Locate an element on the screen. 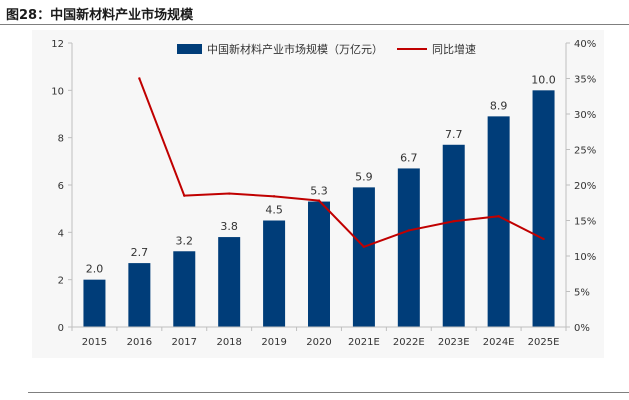 The height and width of the screenshot is (400, 629). growth-point-2020 is located at coordinates (319, 200).